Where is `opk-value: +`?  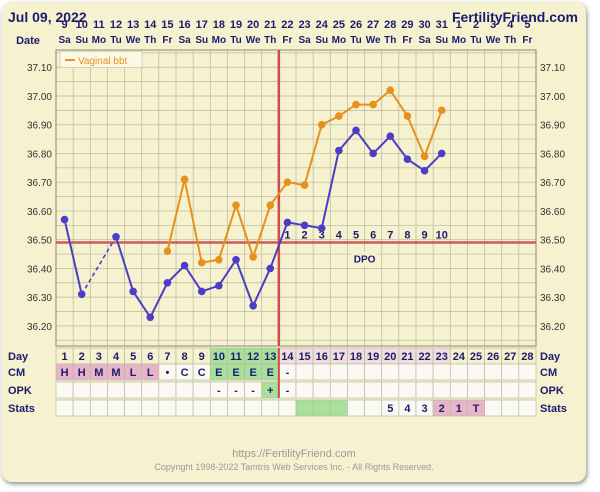 opk-value: + is located at coordinates (270, 391).